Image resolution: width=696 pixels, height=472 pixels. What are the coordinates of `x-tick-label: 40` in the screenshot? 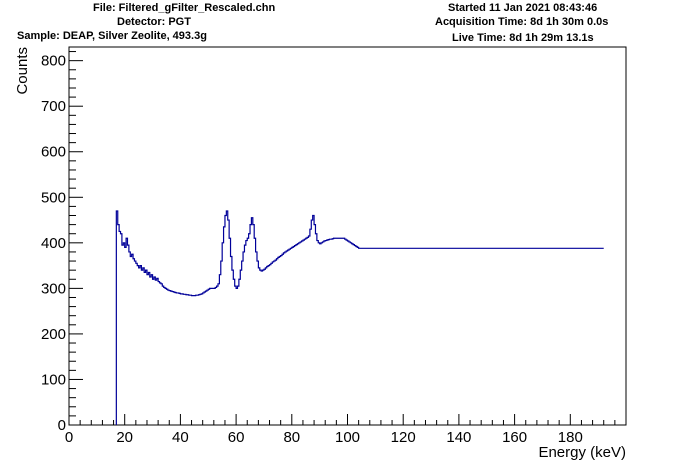 It's located at (180, 437).